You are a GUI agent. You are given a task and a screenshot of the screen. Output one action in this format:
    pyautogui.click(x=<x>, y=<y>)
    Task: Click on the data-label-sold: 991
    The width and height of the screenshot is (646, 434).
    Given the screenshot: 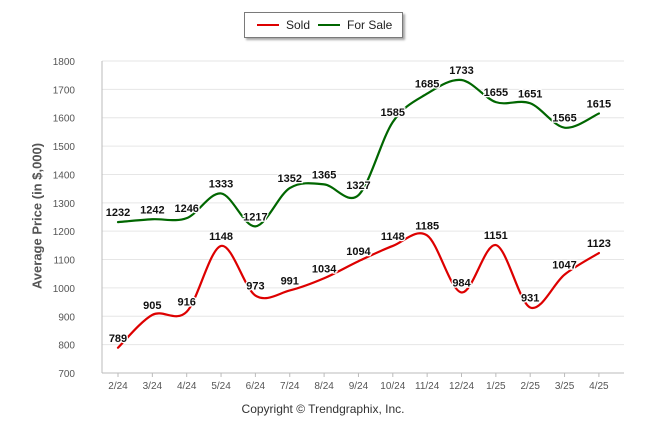 What is the action you would take?
    pyautogui.click(x=290, y=281)
    